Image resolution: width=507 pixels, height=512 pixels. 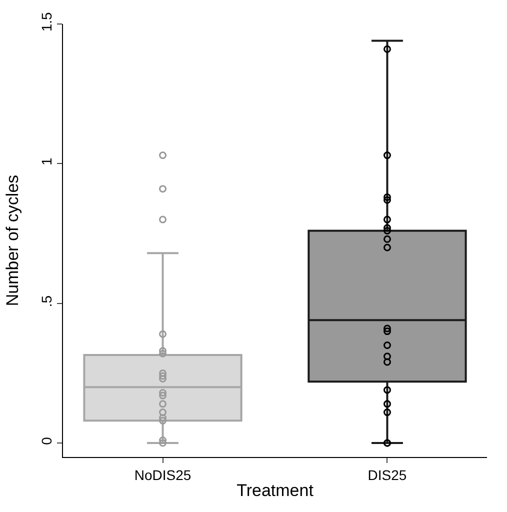 What do you see at coordinates (275, 490) in the screenshot?
I see `x-axis-title: Treatment` at bounding box center [275, 490].